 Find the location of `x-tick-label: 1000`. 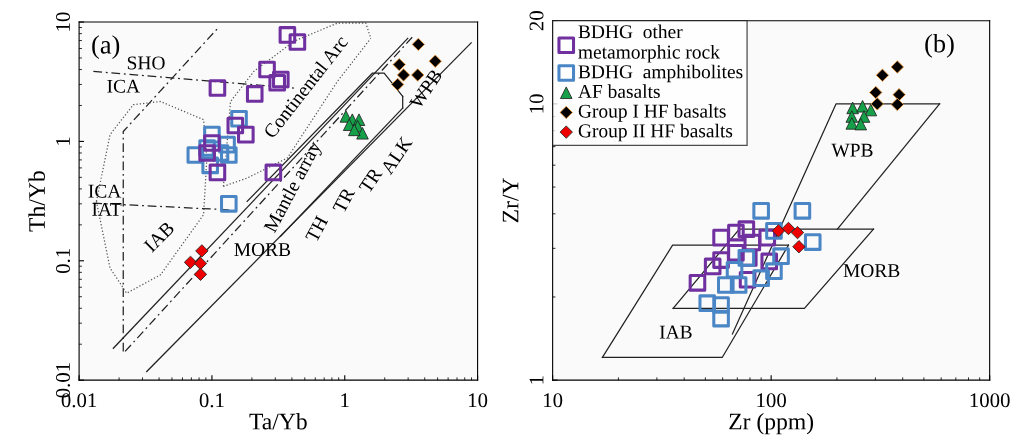

x-tick-label: 1000 is located at coordinates (990, 400).